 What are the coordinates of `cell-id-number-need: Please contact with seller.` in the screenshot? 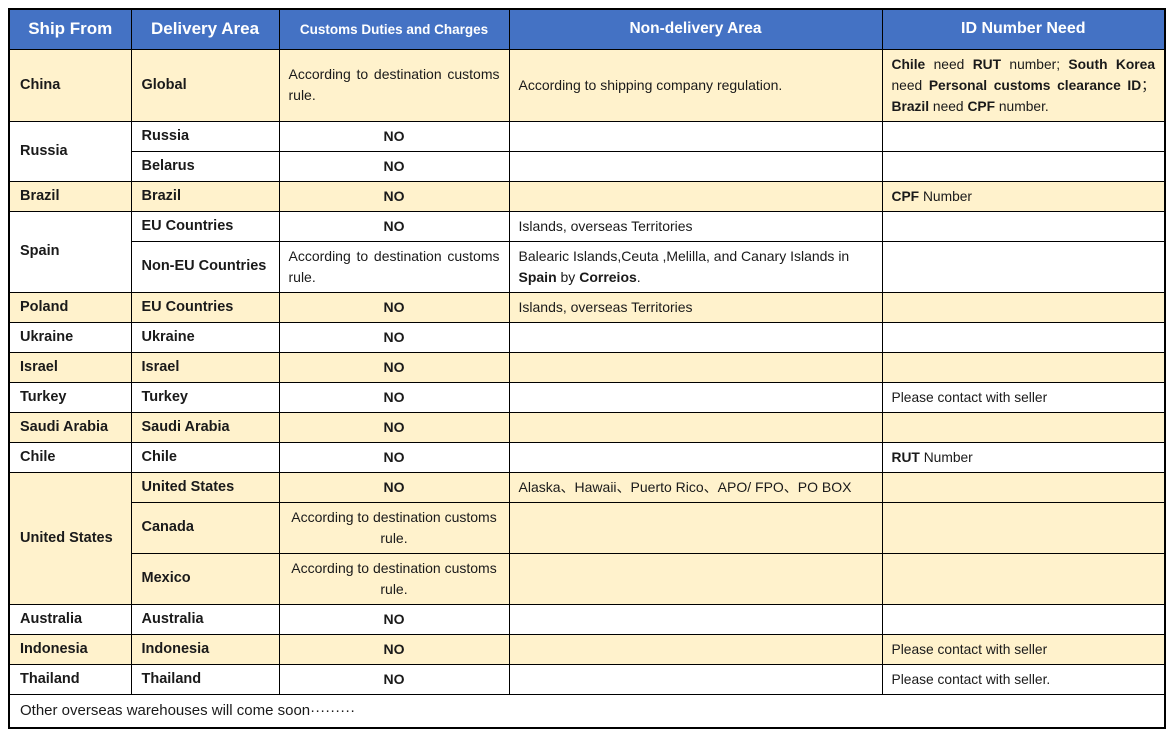 It's located at (1023, 679).